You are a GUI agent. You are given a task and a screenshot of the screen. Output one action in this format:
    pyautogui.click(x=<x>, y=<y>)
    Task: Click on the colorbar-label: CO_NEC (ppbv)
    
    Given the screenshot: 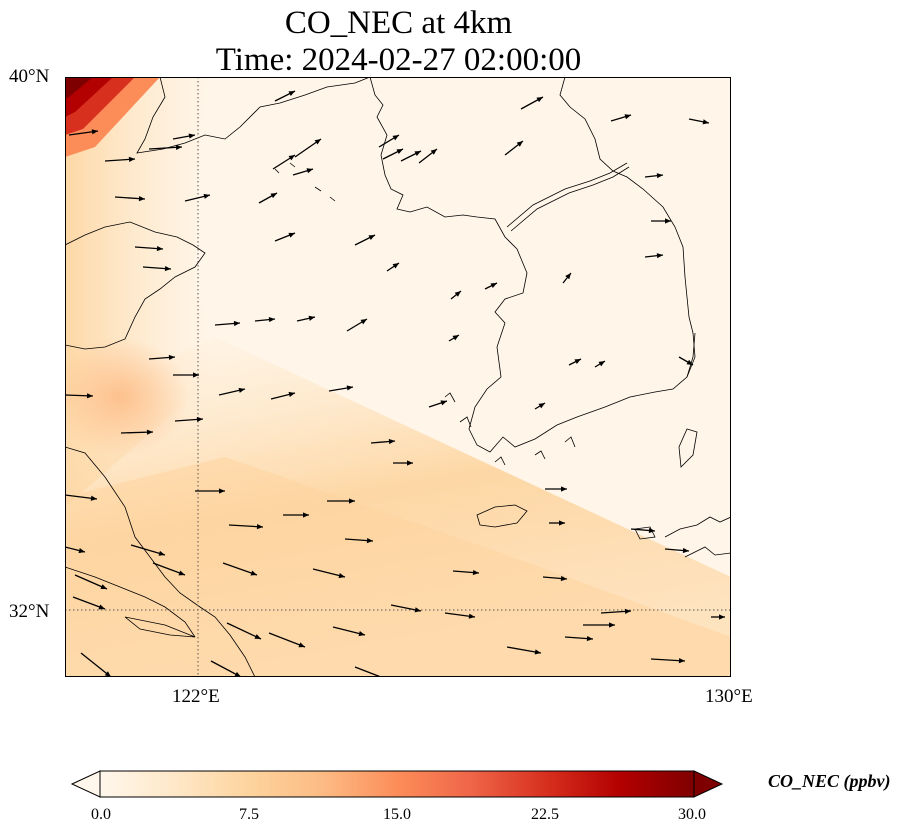 What is the action you would take?
    pyautogui.click(x=829, y=781)
    